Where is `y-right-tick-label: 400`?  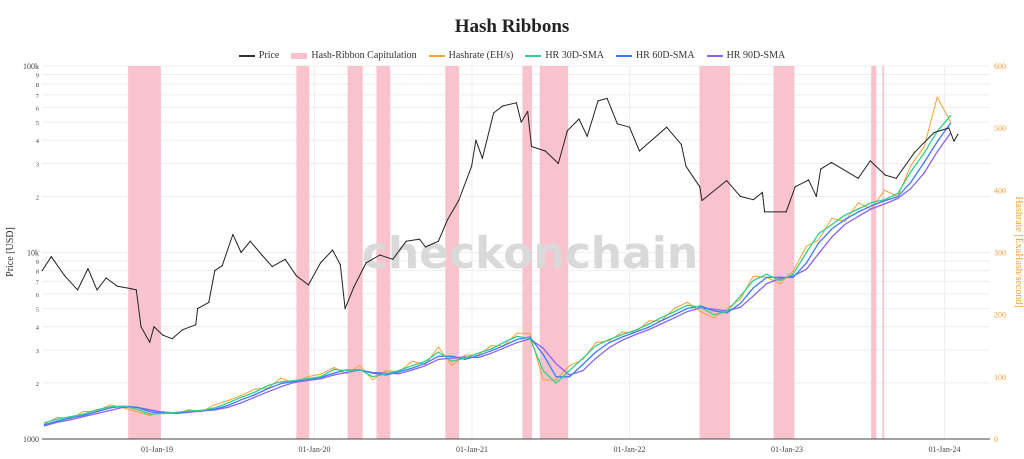 y-right-tick-label: 400 is located at coordinates (1000, 190).